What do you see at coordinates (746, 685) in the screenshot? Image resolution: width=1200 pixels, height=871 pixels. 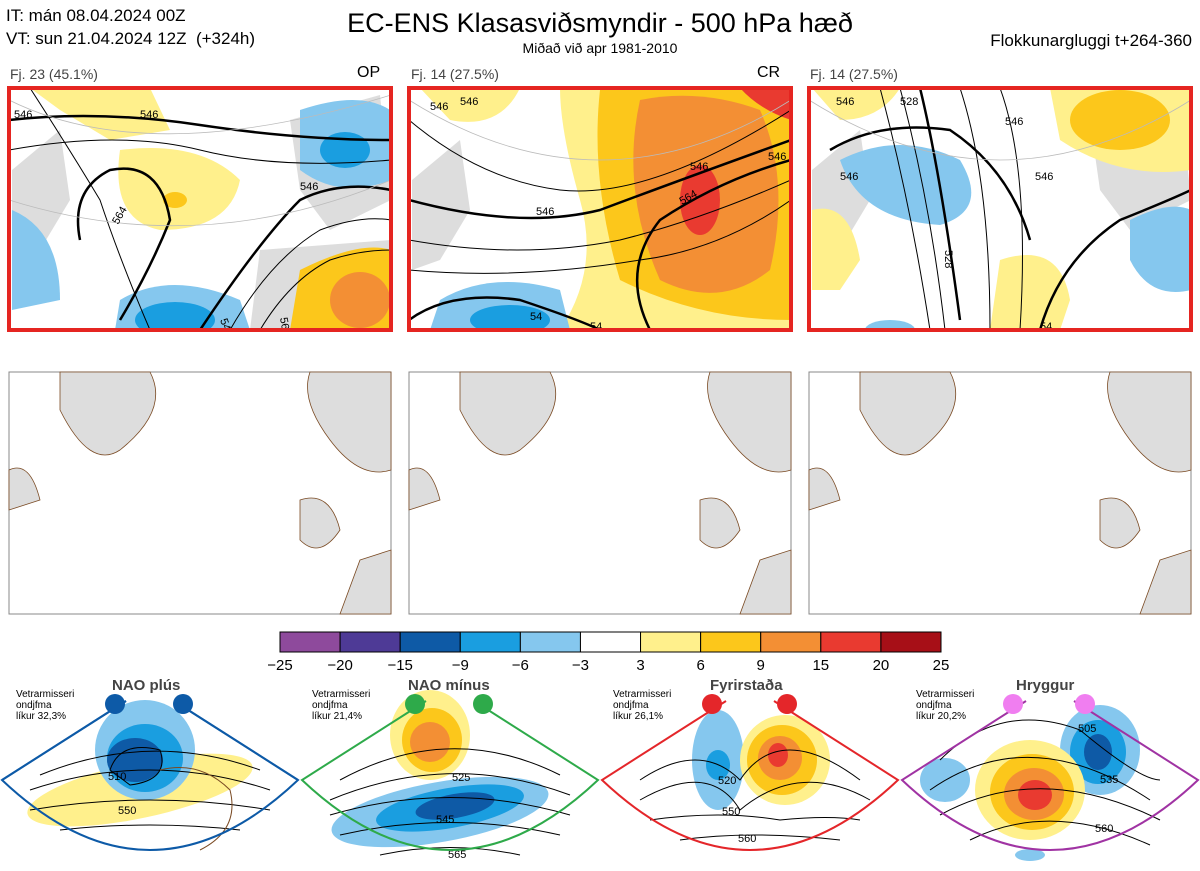 I see `regime-3-title: Fyrirstaða` at bounding box center [746, 685].